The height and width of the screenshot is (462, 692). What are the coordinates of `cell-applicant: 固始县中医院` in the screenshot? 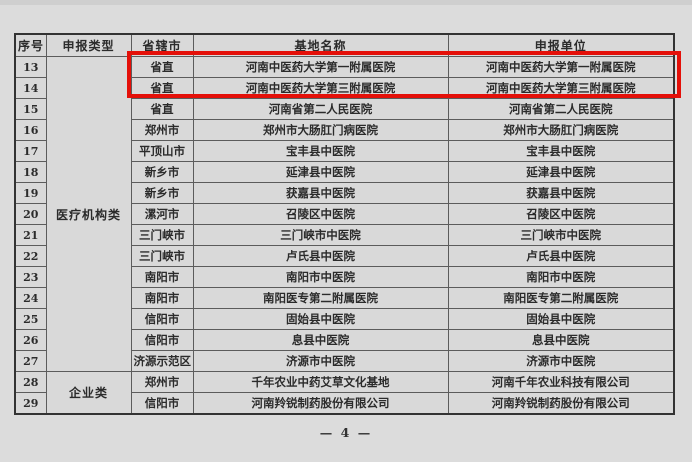 It's located at (561, 319).